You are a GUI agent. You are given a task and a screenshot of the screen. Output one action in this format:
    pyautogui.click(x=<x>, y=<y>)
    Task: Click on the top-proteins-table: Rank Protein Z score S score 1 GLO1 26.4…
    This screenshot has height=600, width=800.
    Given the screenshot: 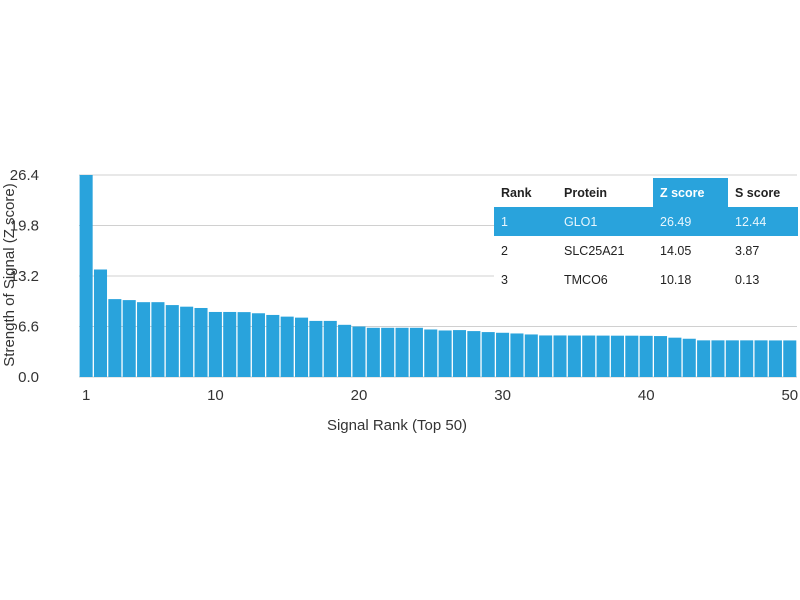 What is the action you would take?
    pyautogui.click(x=646, y=236)
    